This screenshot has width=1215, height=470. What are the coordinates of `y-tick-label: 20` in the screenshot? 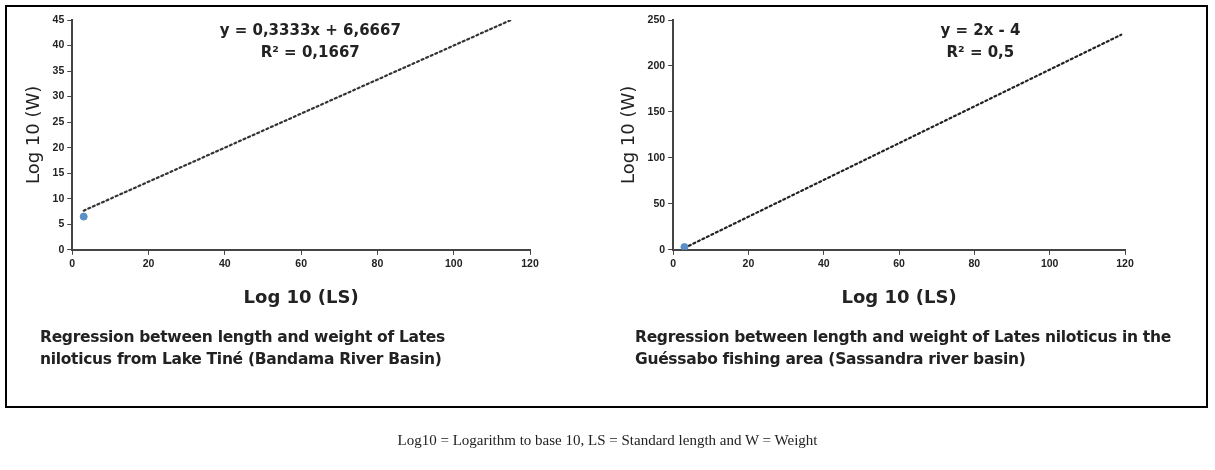 It's located at (58, 146).